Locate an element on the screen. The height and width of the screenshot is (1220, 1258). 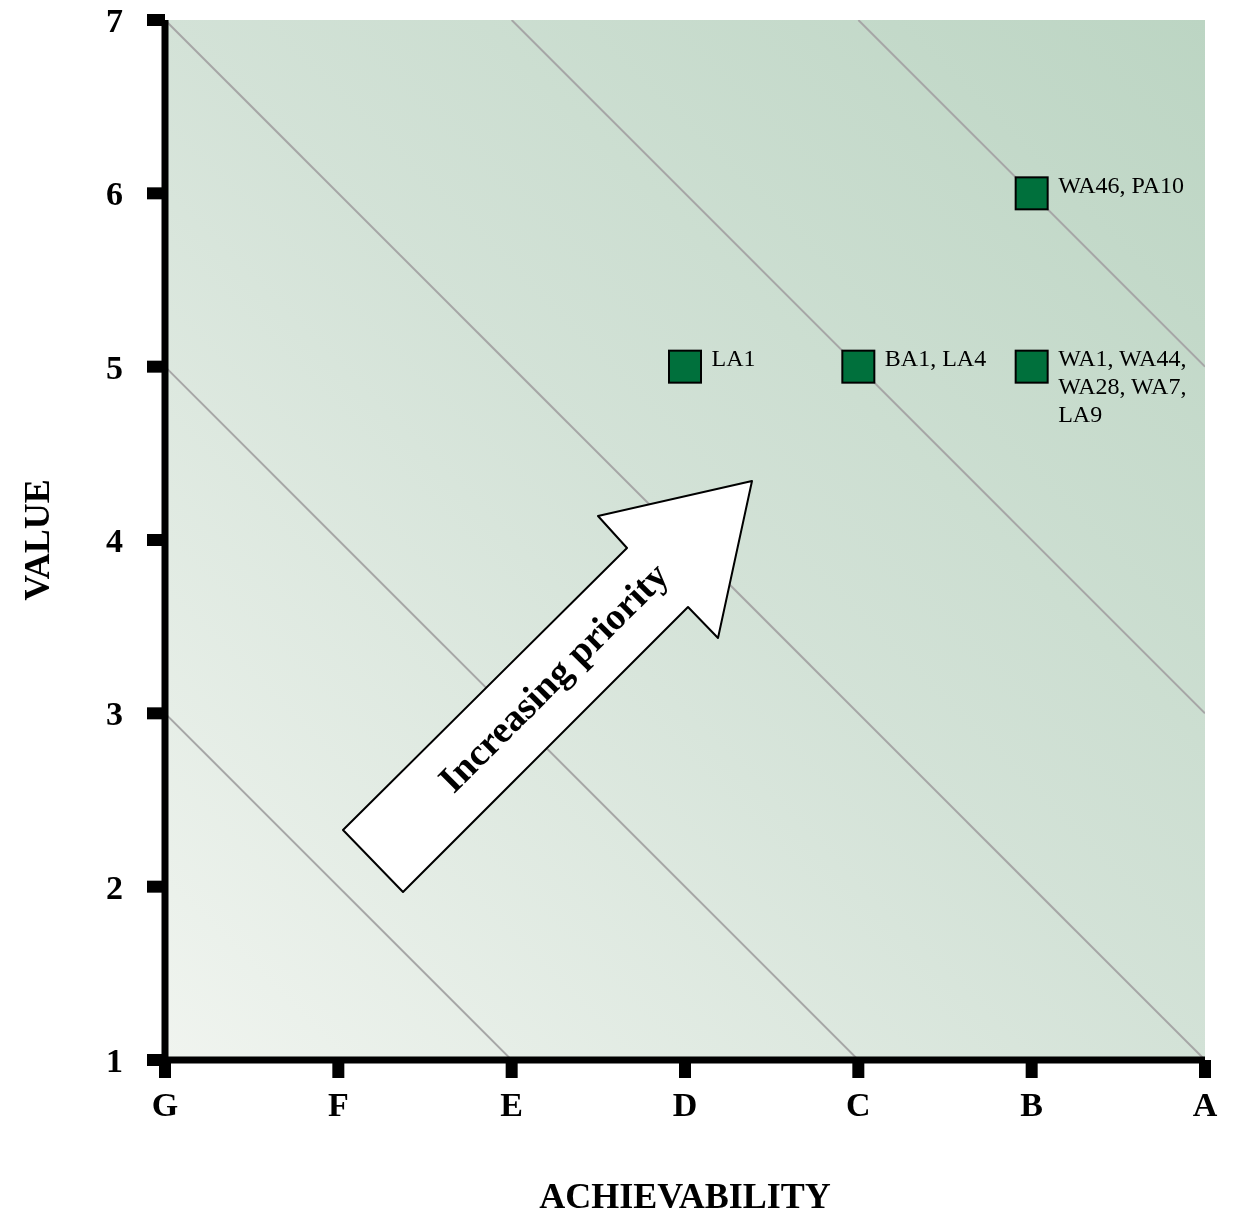
y-tick-label: 2 is located at coordinates (114, 887).